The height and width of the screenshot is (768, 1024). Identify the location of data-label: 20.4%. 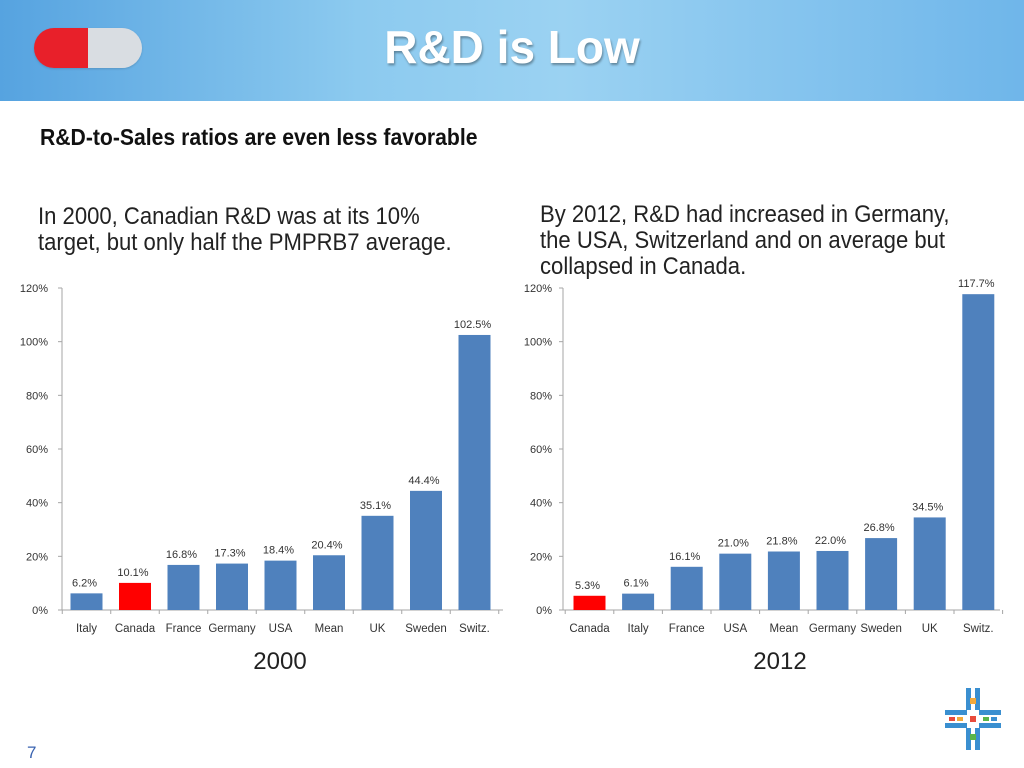
(326, 545).